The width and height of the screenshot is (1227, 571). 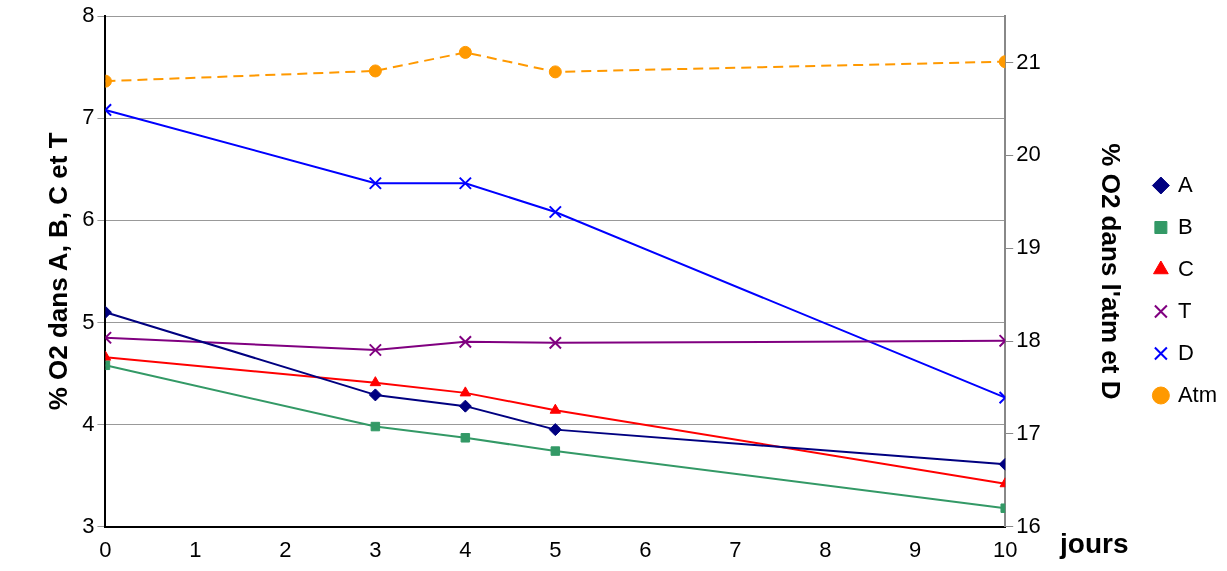 What do you see at coordinates (1094, 544) in the screenshot?
I see `x-axis-title: jours` at bounding box center [1094, 544].